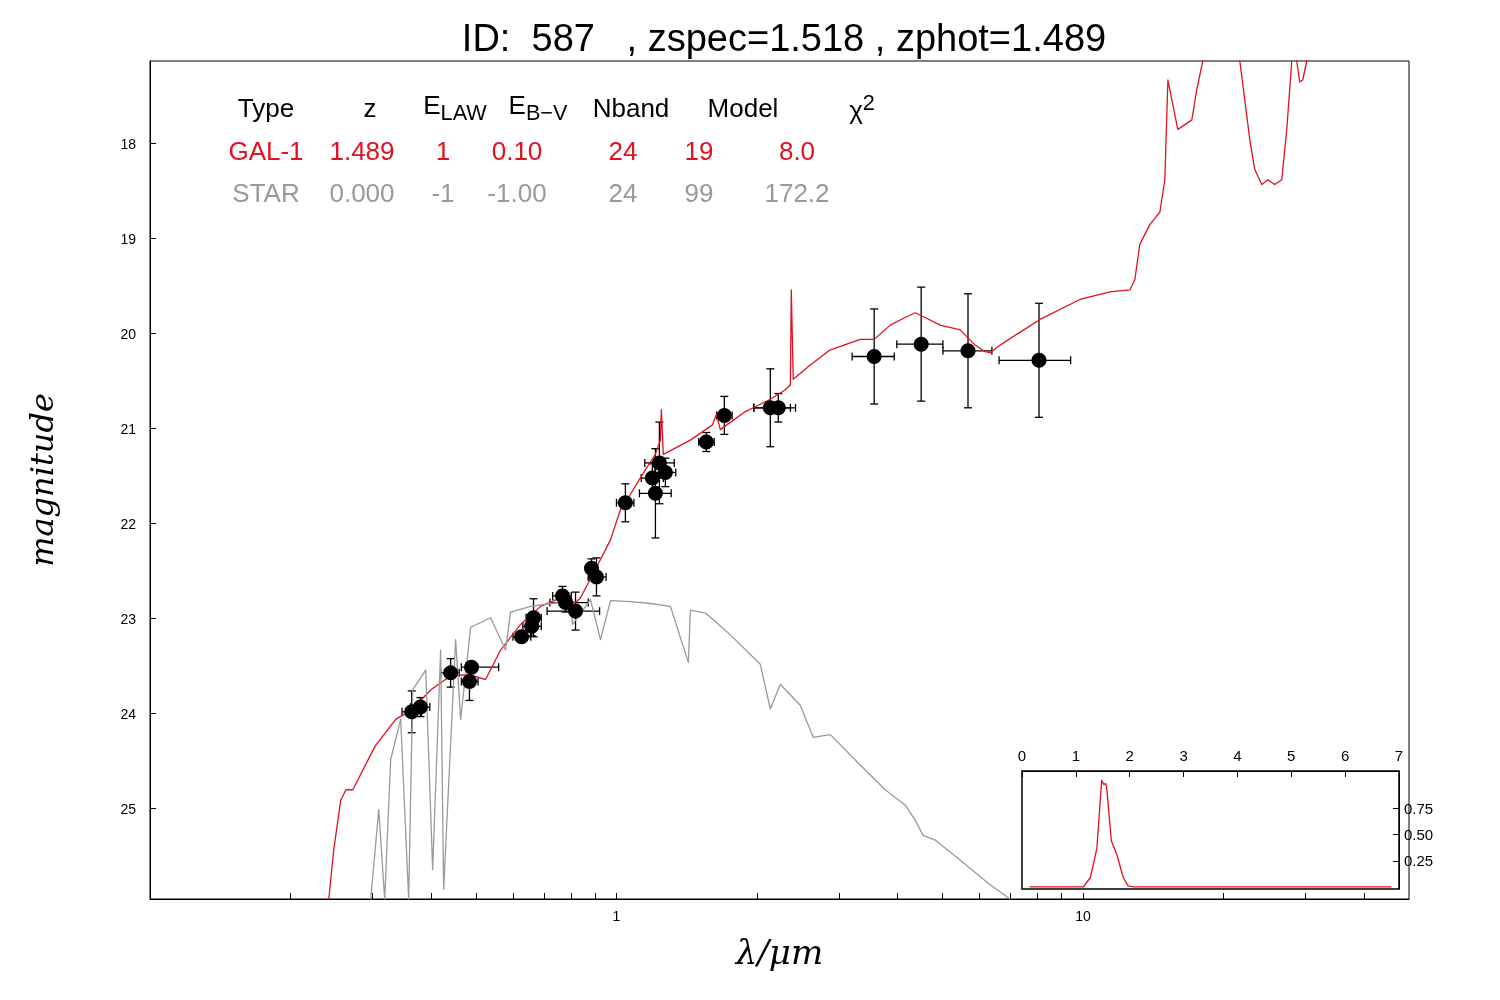 The image size is (1500, 1000). Describe the element at coordinates (128, 618) in the screenshot. I see `y-tick-label: 23` at that location.